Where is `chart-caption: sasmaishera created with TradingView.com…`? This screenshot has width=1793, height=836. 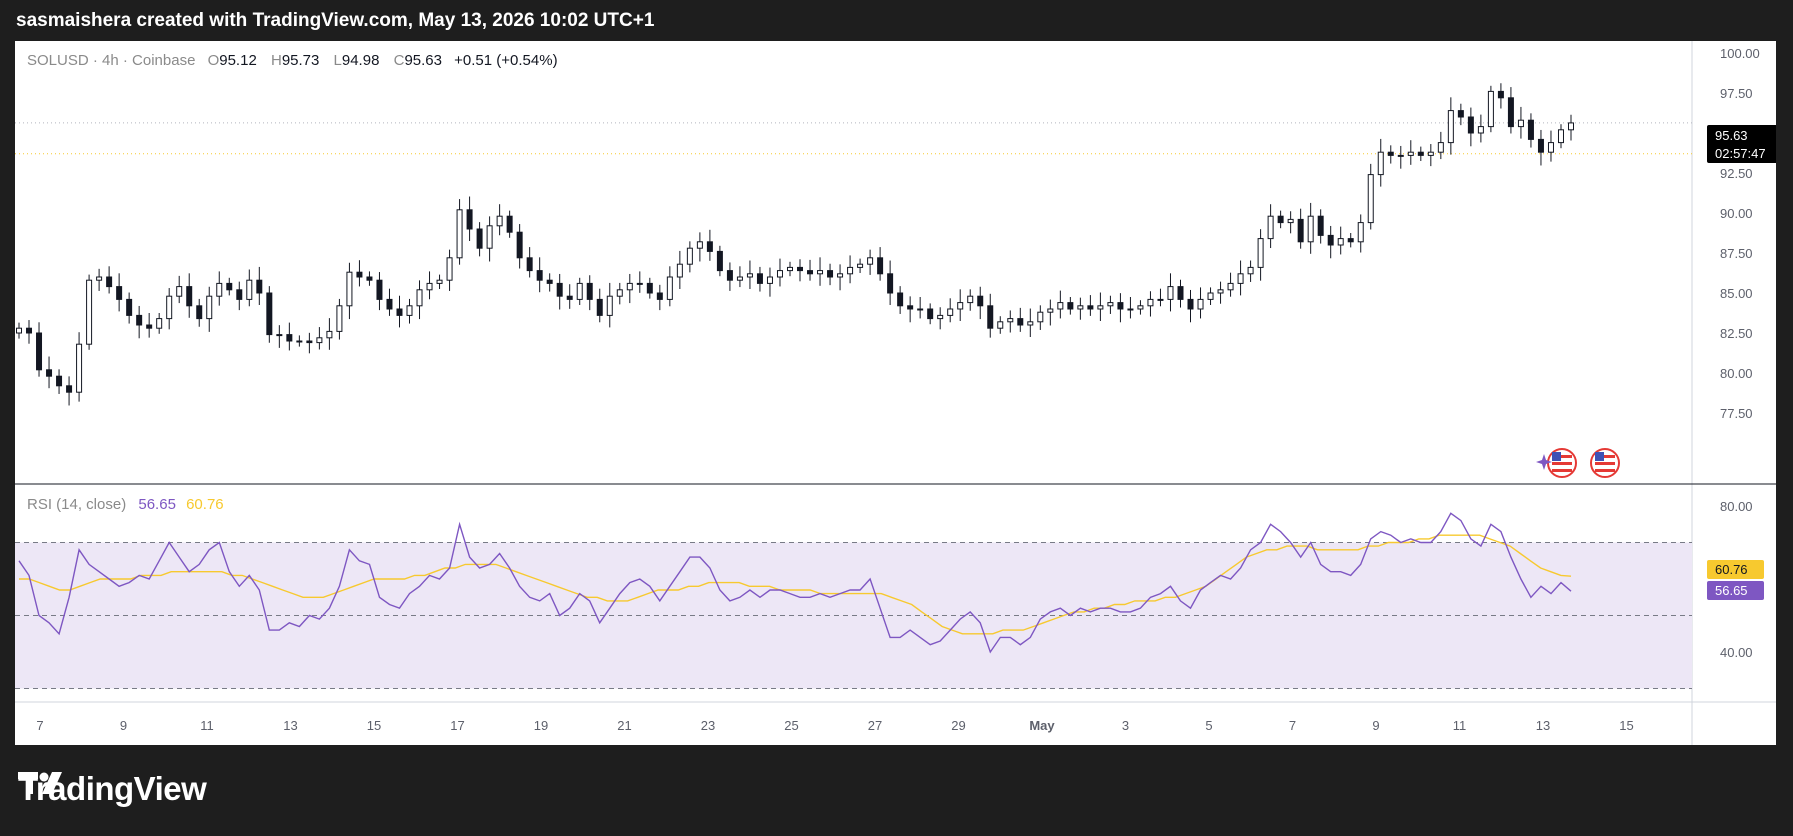
chart-caption: sasmaishera created with TradingView.com… is located at coordinates (335, 20).